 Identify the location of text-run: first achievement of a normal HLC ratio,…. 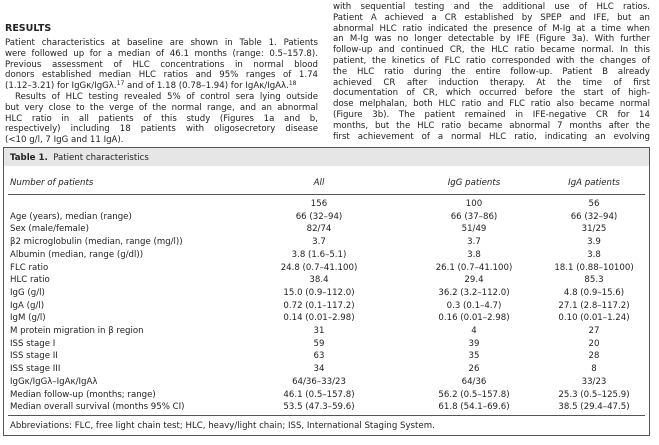
(491, 136).